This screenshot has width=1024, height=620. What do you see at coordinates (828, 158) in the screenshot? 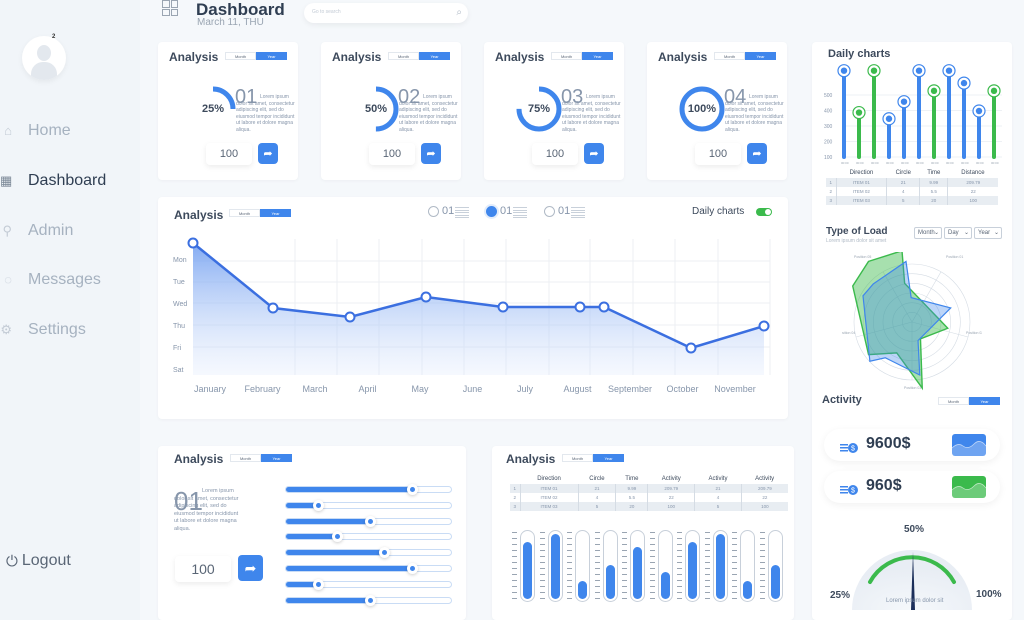
I see `svg-text: 100` at bounding box center [828, 158].